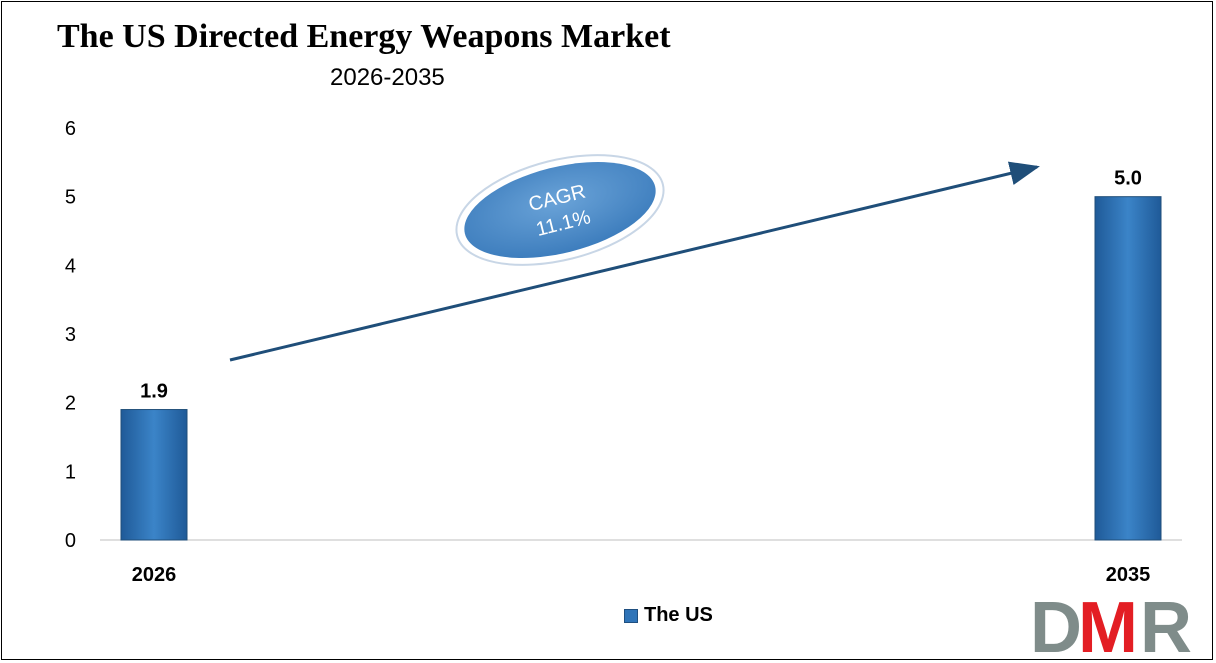  I want to click on y-tick-label: 4, so click(70, 266).